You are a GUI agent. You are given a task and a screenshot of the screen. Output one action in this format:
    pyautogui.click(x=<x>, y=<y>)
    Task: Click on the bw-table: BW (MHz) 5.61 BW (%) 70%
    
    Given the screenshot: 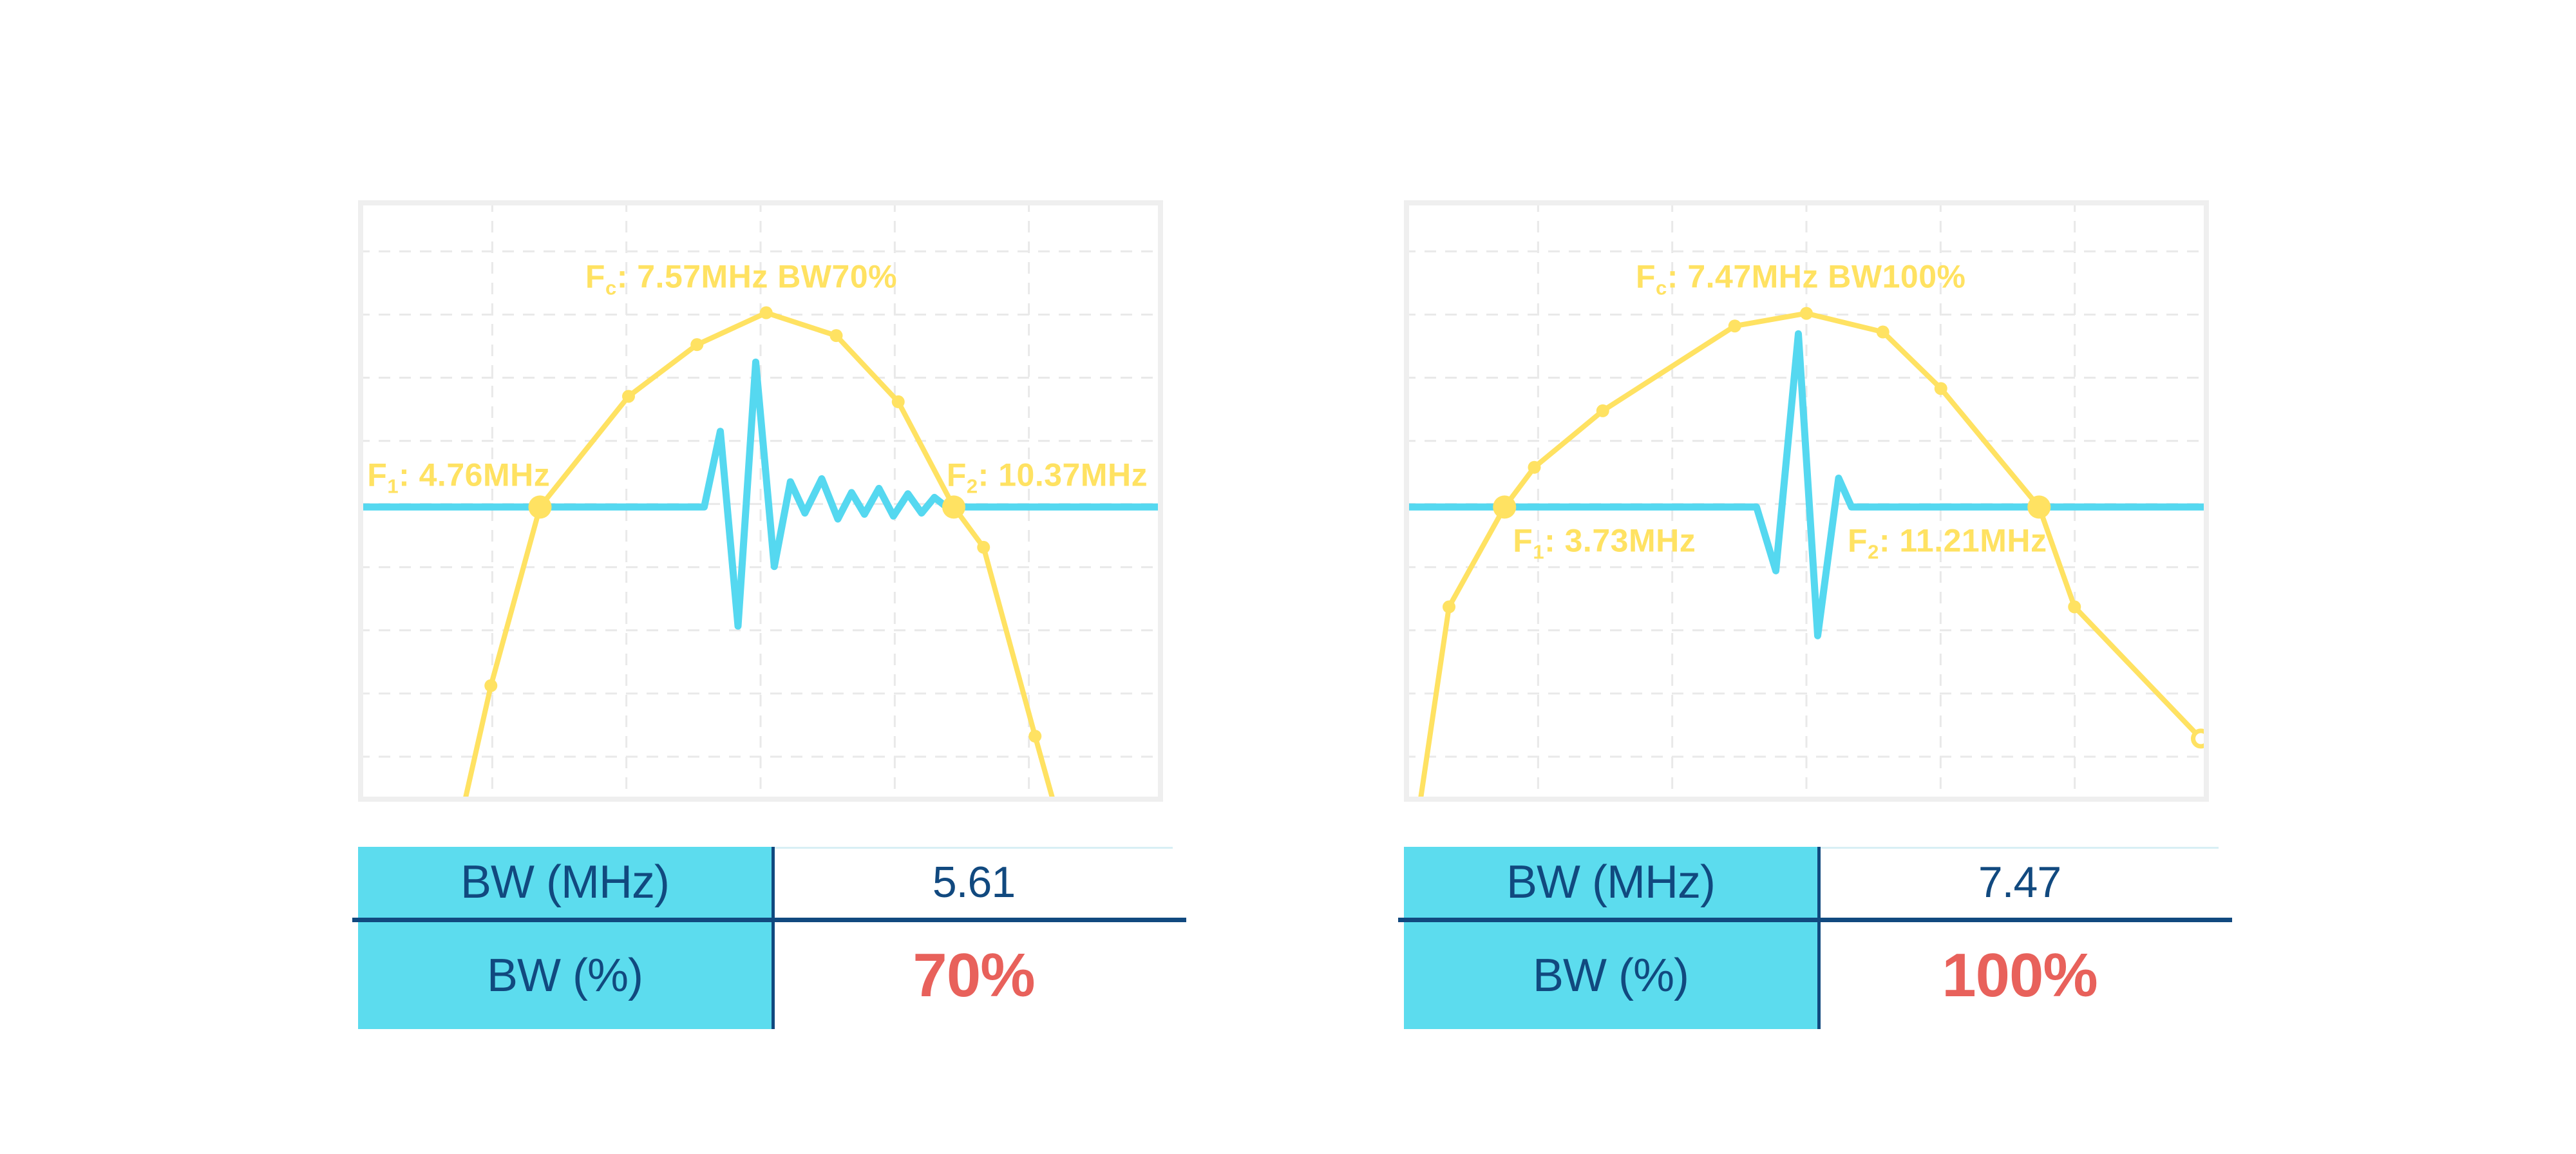 What is the action you would take?
    pyautogui.click(x=769, y=938)
    